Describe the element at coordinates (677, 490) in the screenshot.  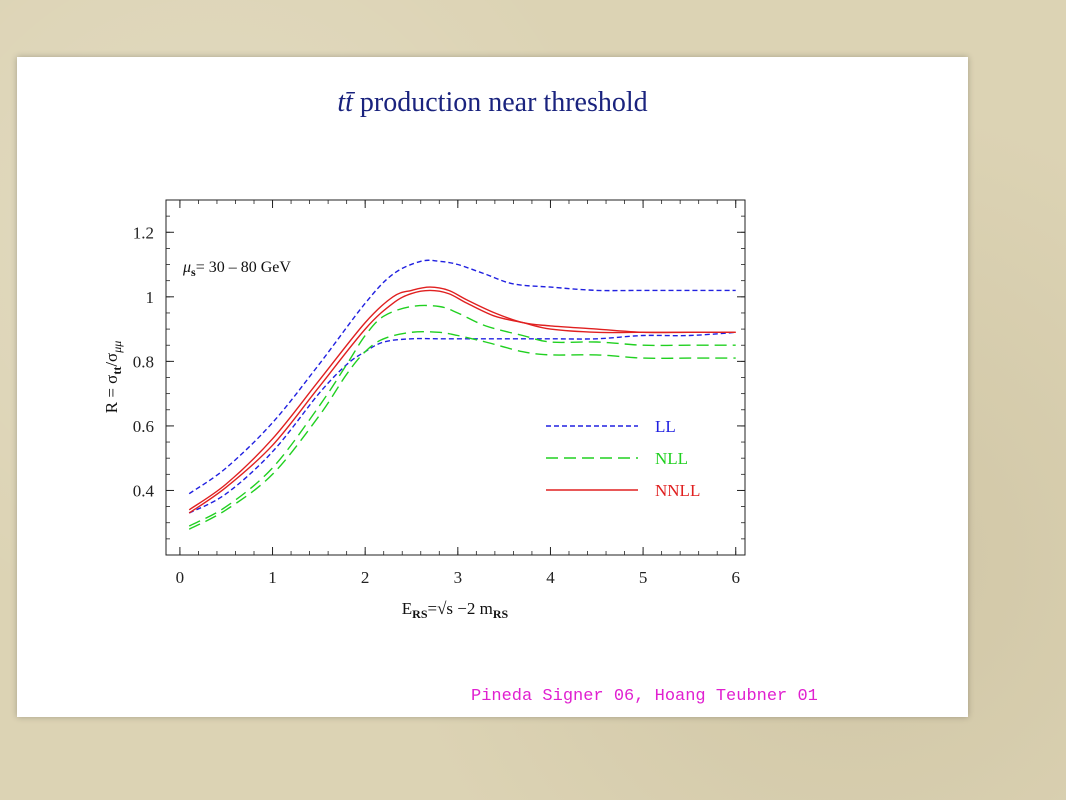
I see `legend-label-nnll: NNLL` at that location.